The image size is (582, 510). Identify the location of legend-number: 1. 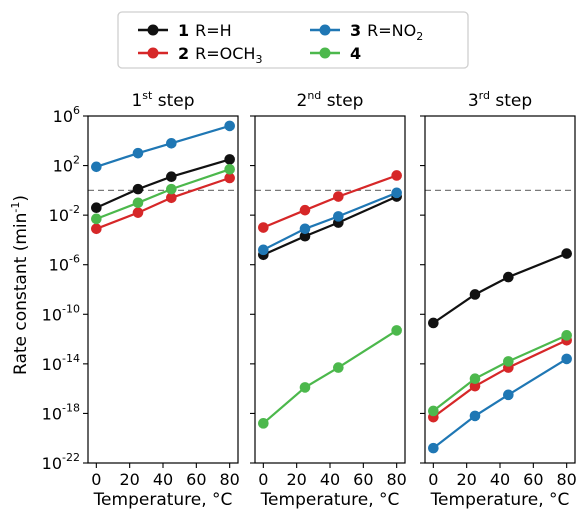
(183, 30).